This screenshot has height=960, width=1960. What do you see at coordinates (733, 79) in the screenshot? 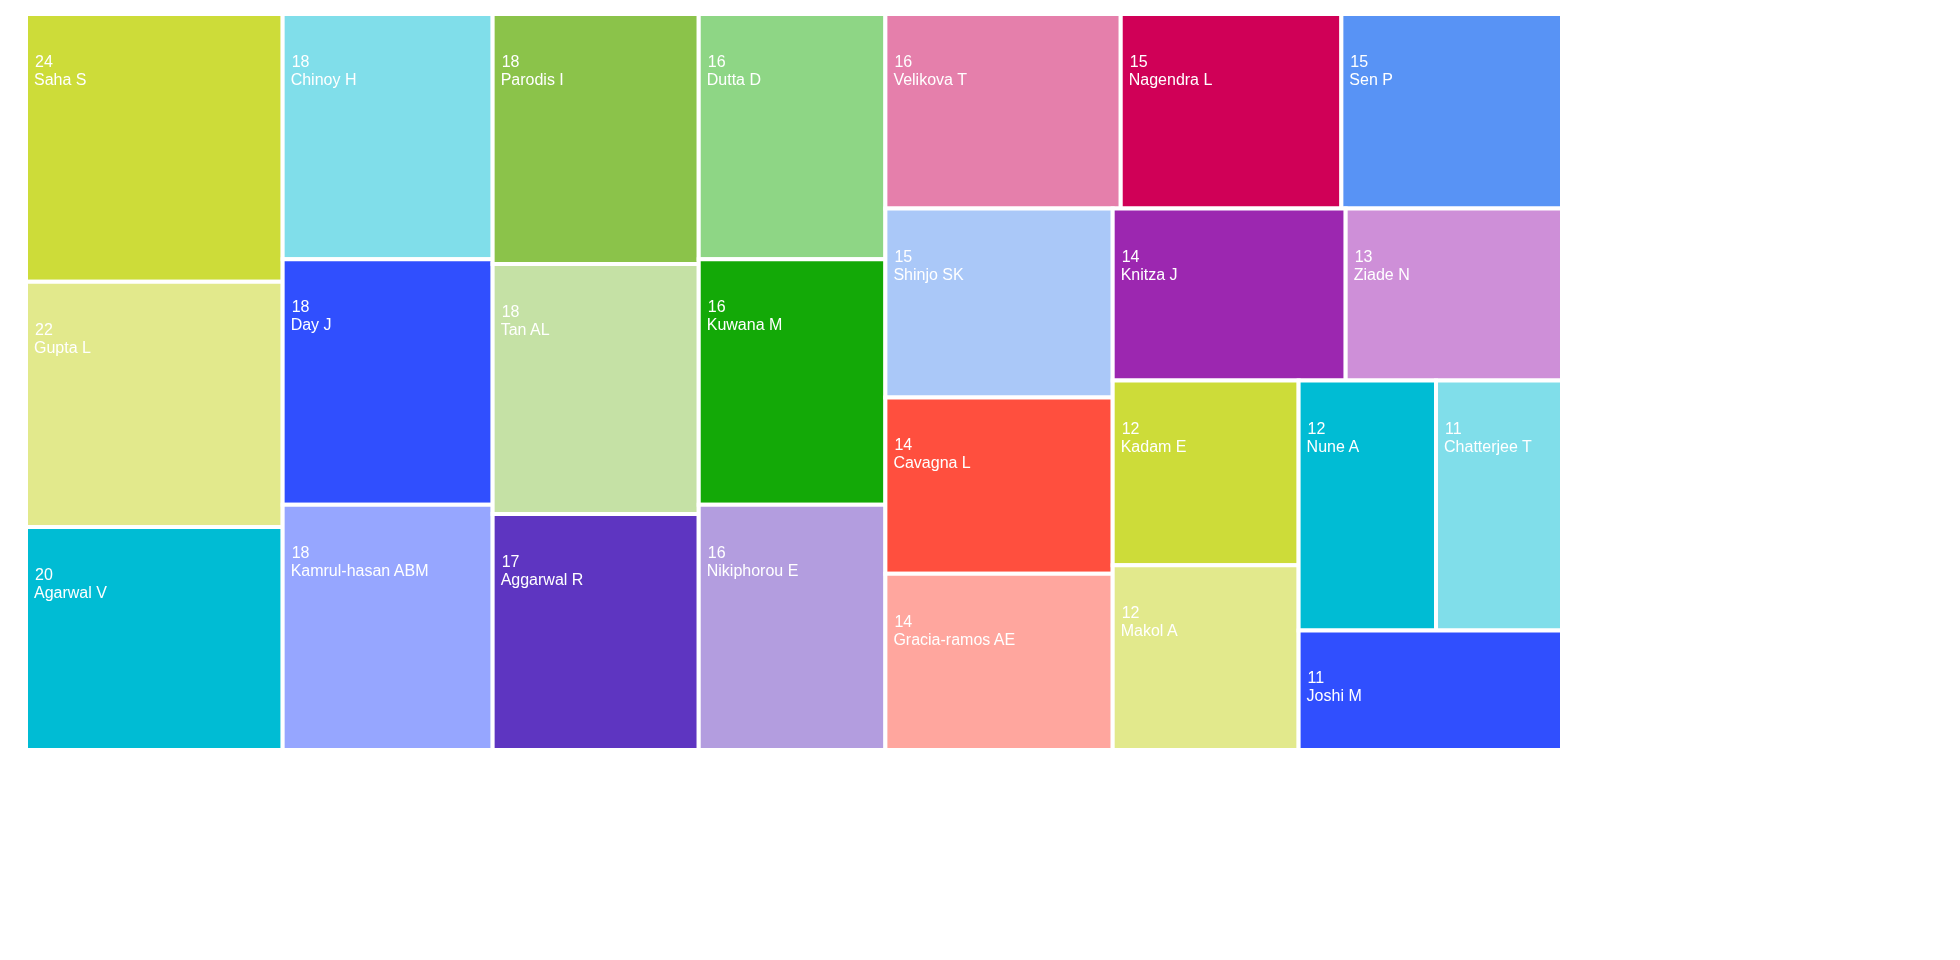
I see `category-label: Dutta D` at bounding box center [733, 79].